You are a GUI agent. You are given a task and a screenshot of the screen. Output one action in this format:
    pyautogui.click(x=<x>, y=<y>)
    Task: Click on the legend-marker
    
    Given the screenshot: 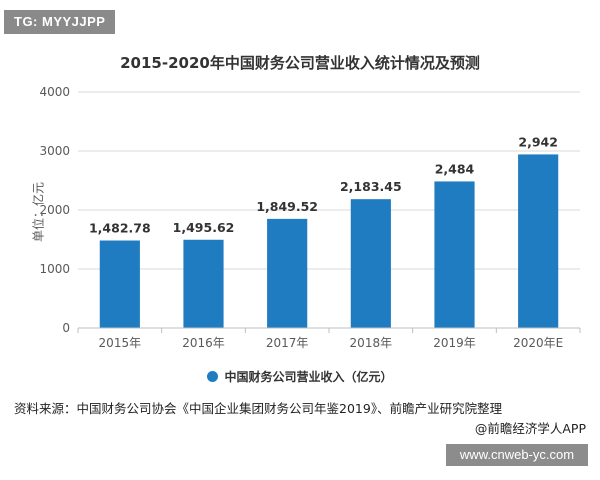 What is the action you would take?
    pyautogui.click(x=213, y=376)
    